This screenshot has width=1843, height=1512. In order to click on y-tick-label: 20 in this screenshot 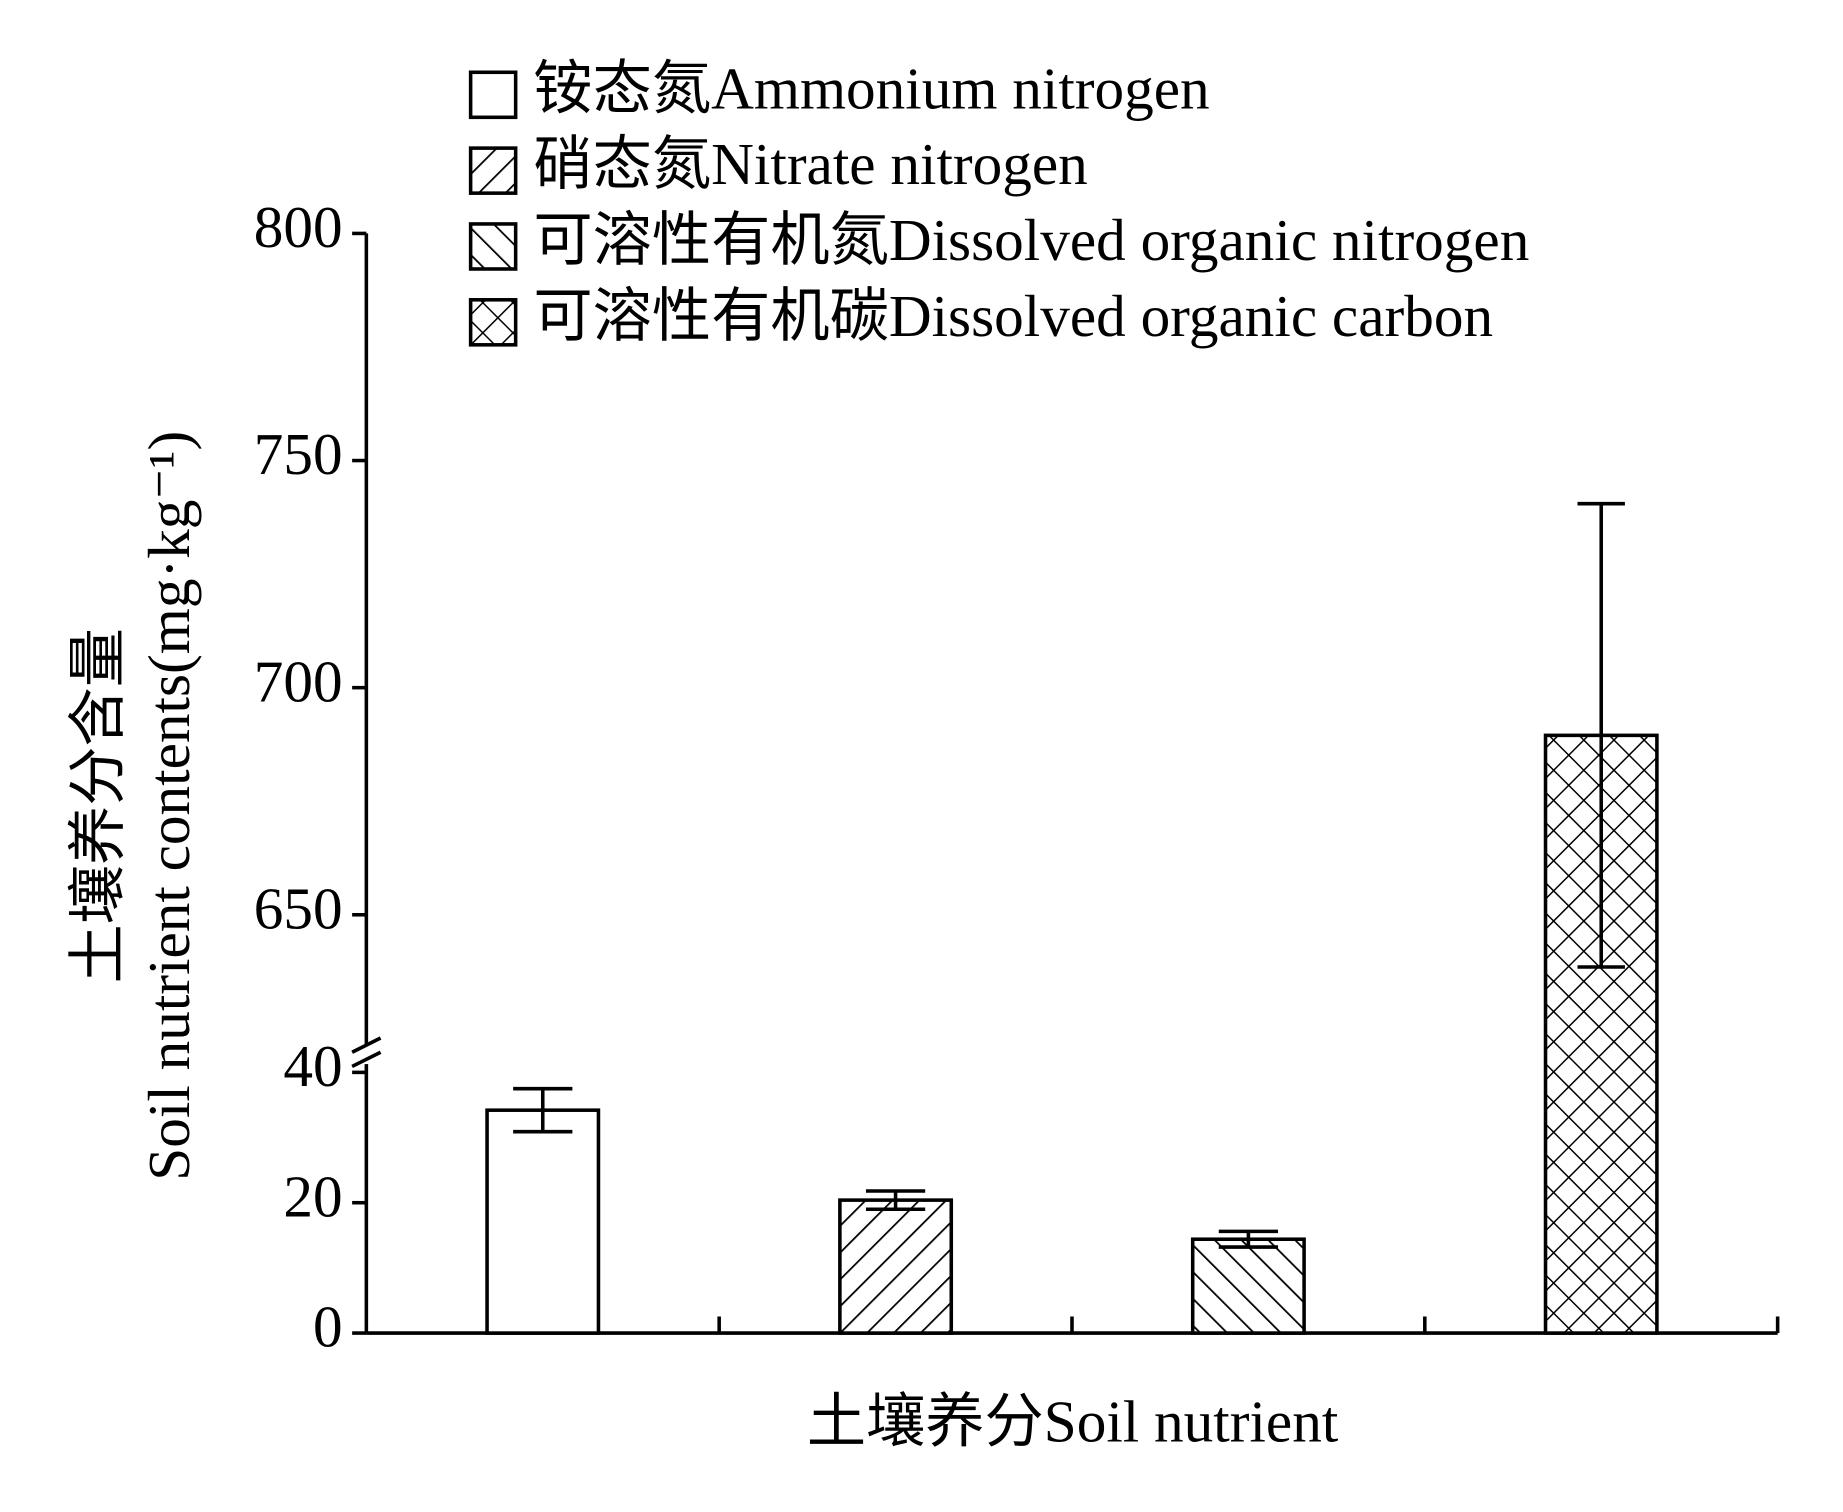, I will do `click(312, 1196)`.